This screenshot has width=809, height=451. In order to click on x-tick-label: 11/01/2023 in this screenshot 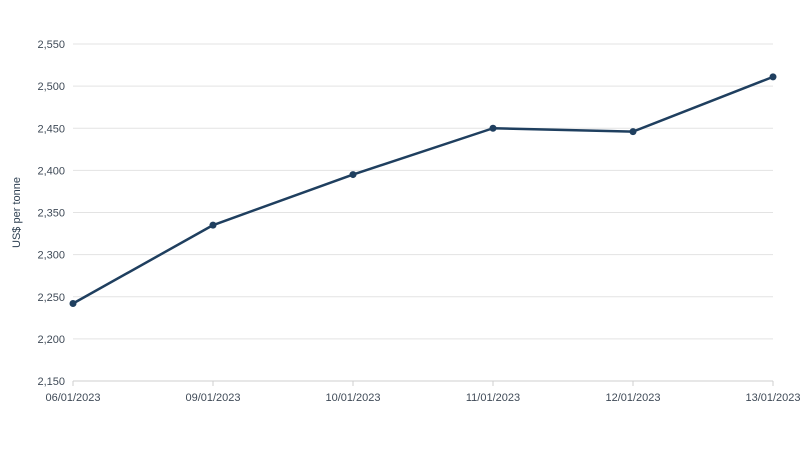, I will do `click(493, 398)`.